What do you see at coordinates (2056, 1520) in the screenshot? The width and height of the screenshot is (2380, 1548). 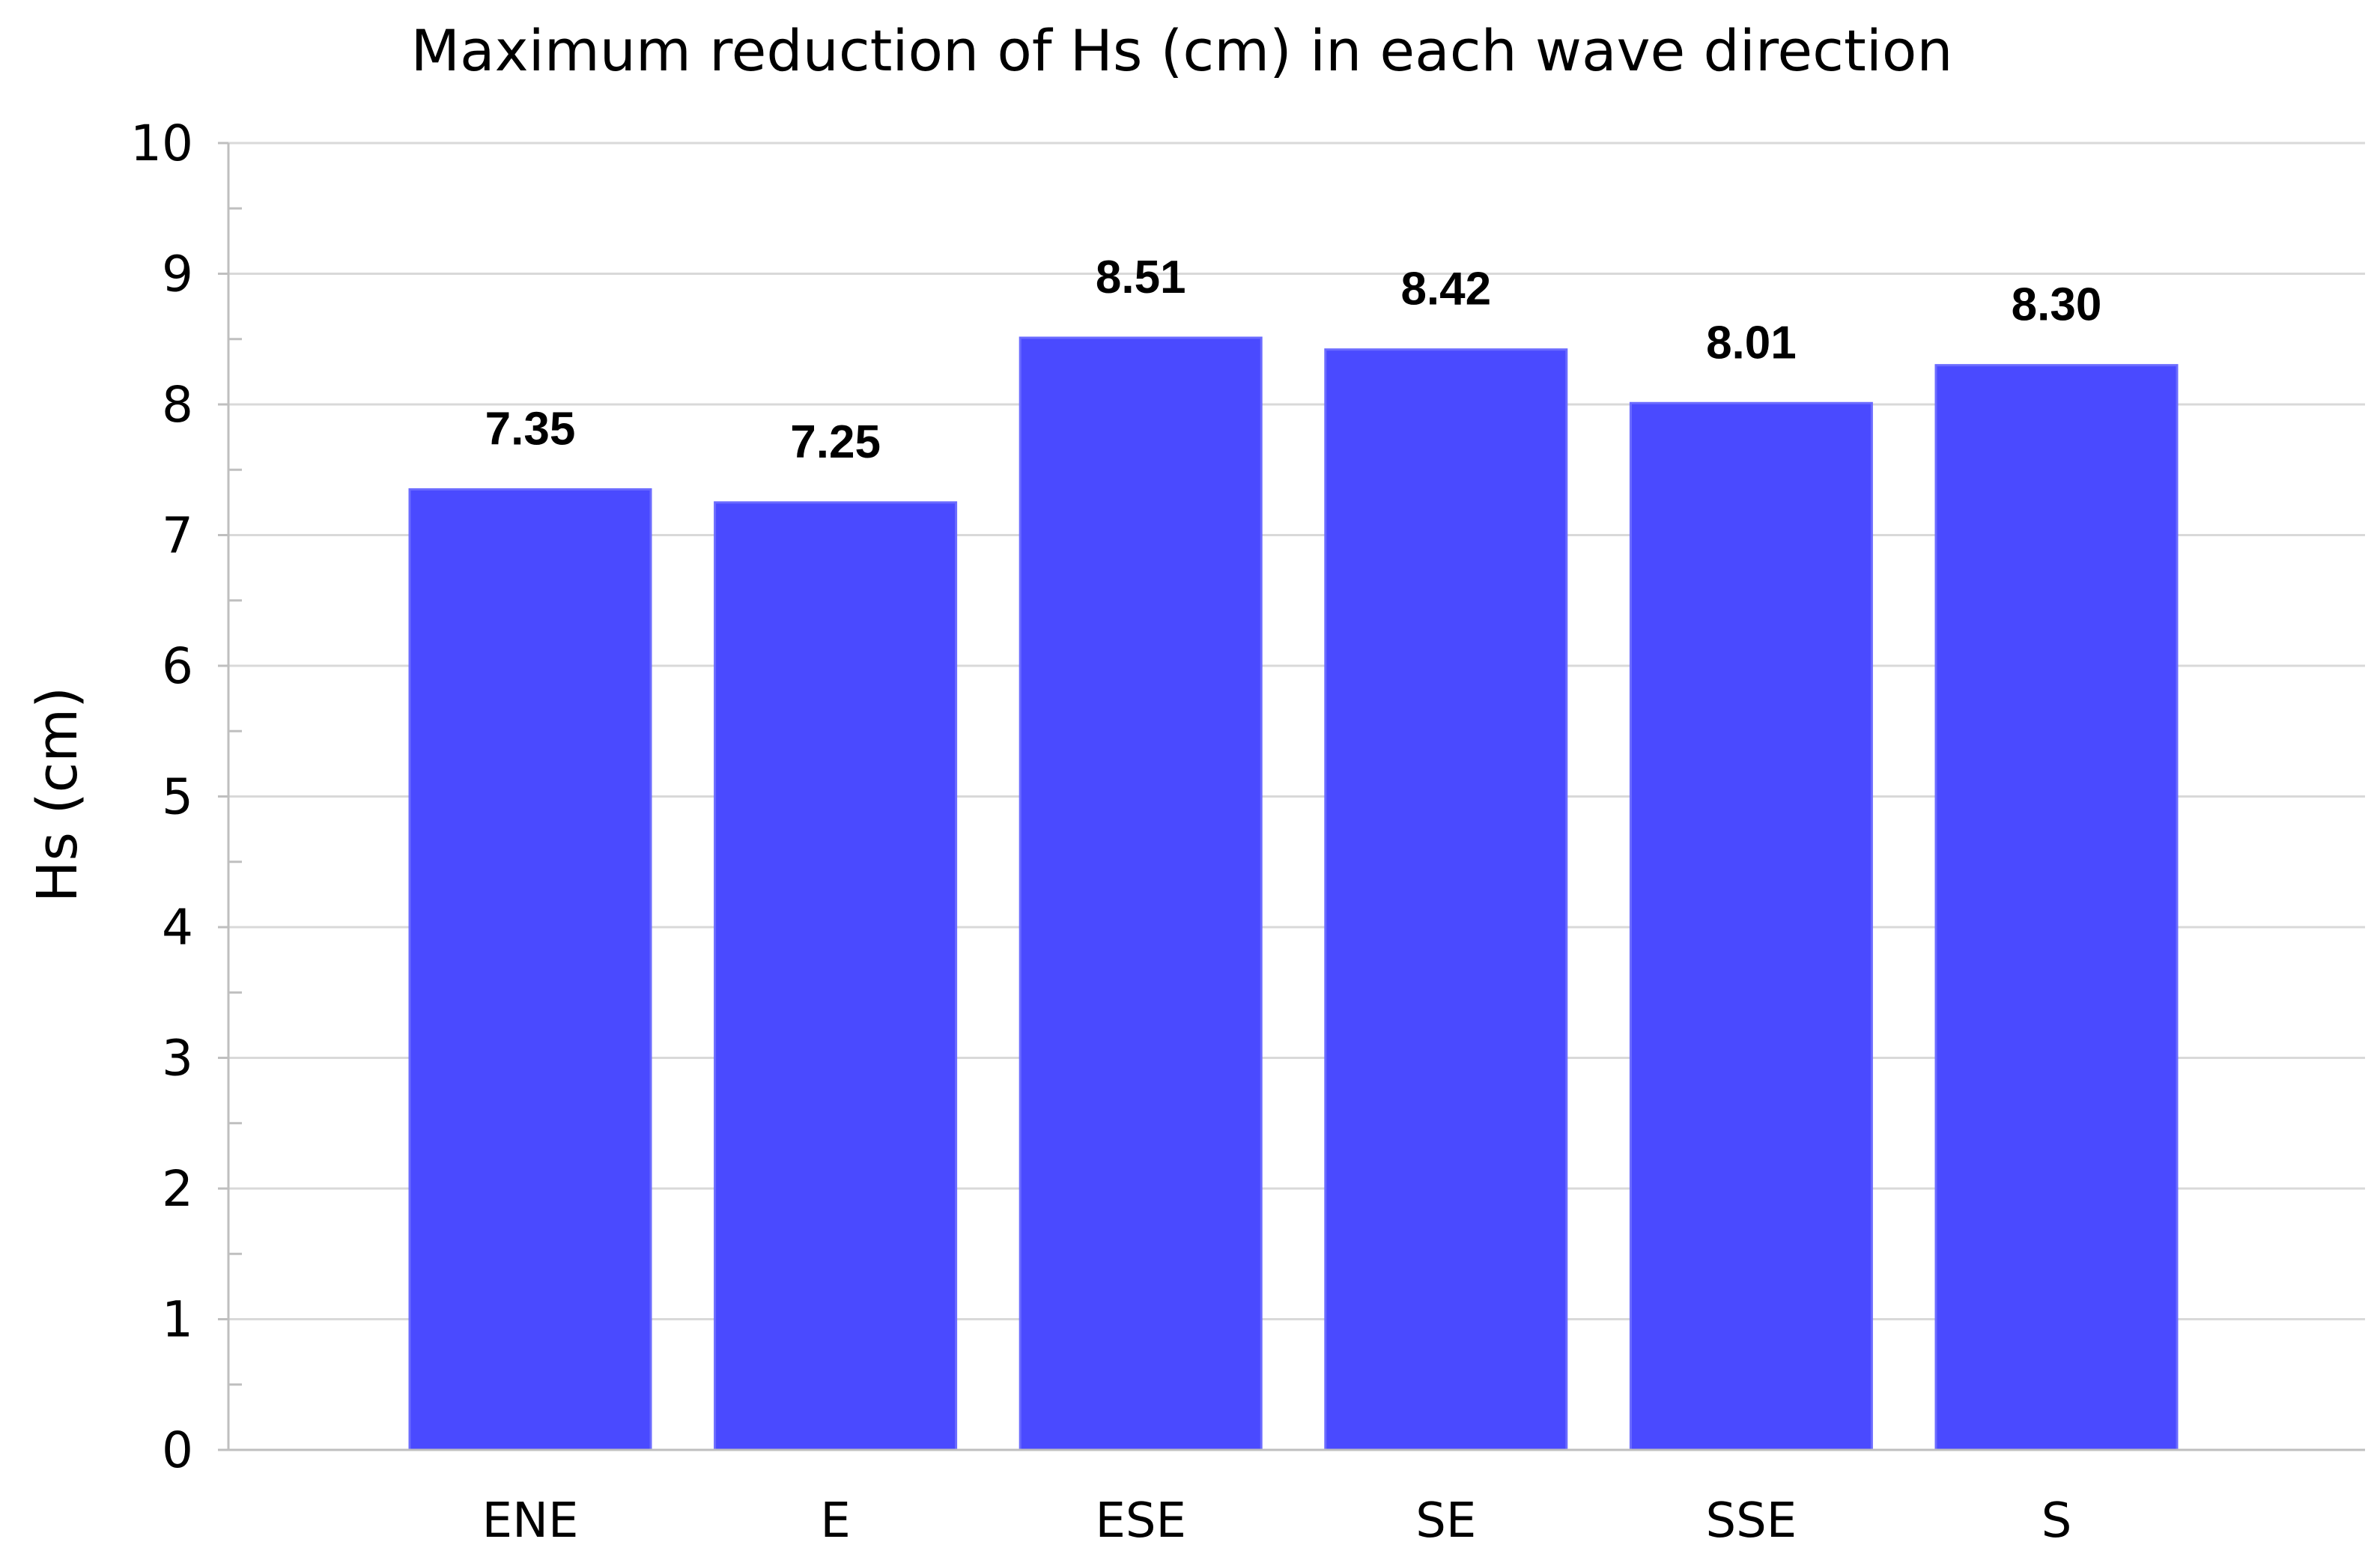 I see `x-tick-label-s: S` at bounding box center [2056, 1520].